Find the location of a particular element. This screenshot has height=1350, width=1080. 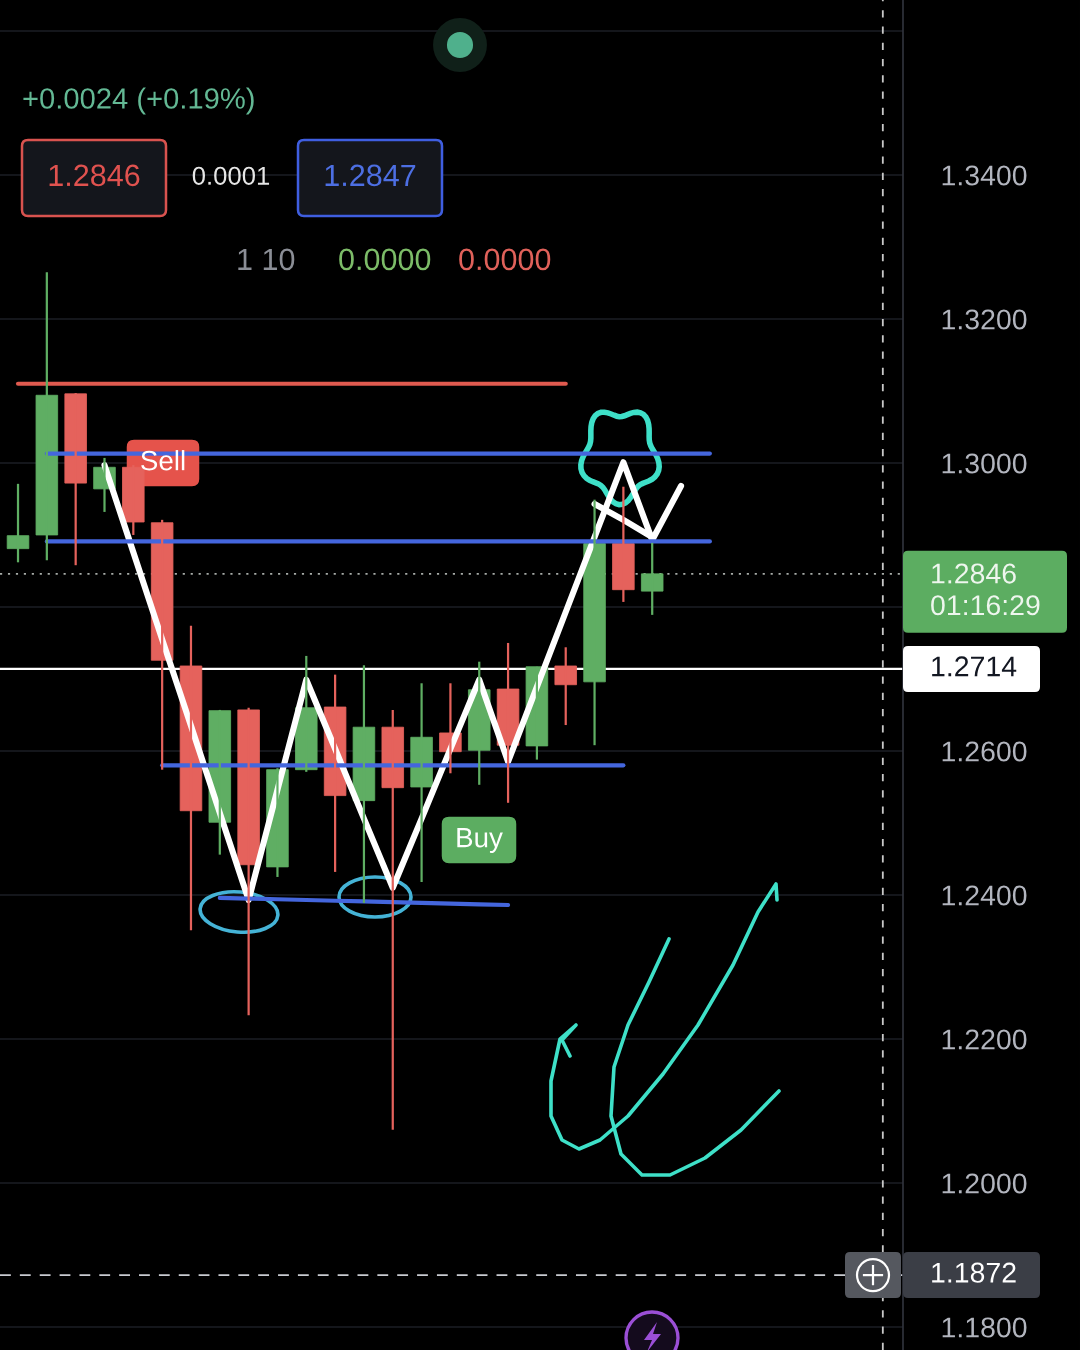

annotation: 1.2846 is located at coordinates (94, 175).